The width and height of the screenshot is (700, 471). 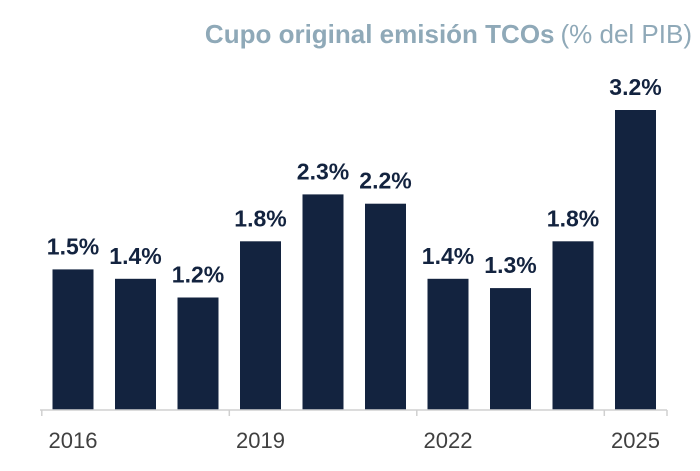 I want to click on bar-2020, so click(x=323, y=302).